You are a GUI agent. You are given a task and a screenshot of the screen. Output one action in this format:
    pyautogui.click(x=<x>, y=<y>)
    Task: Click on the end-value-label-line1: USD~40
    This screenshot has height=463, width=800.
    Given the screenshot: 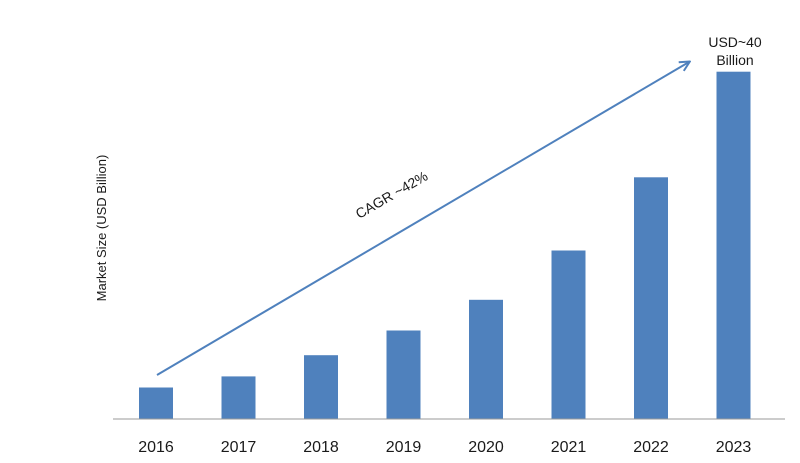 What is the action you would take?
    pyautogui.click(x=735, y=42)
    